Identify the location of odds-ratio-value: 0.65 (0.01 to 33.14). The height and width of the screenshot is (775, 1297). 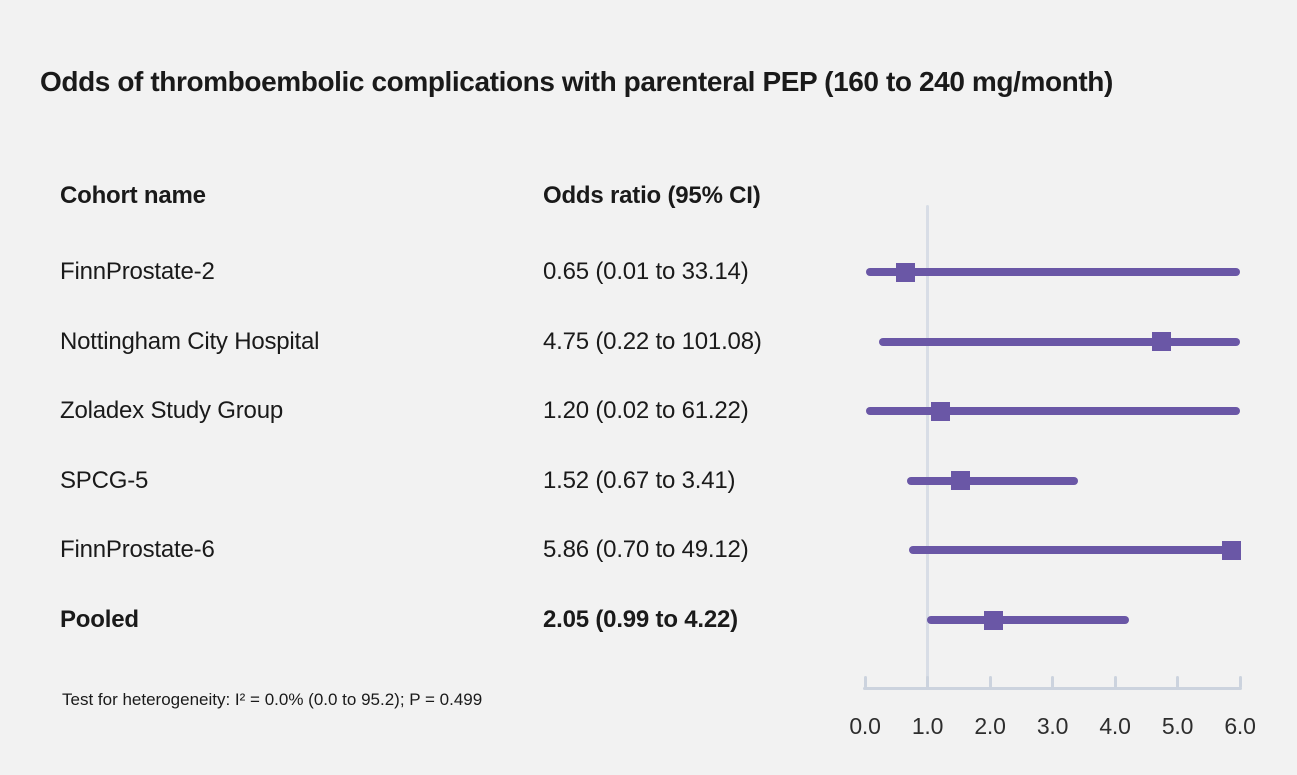
(646, 271).